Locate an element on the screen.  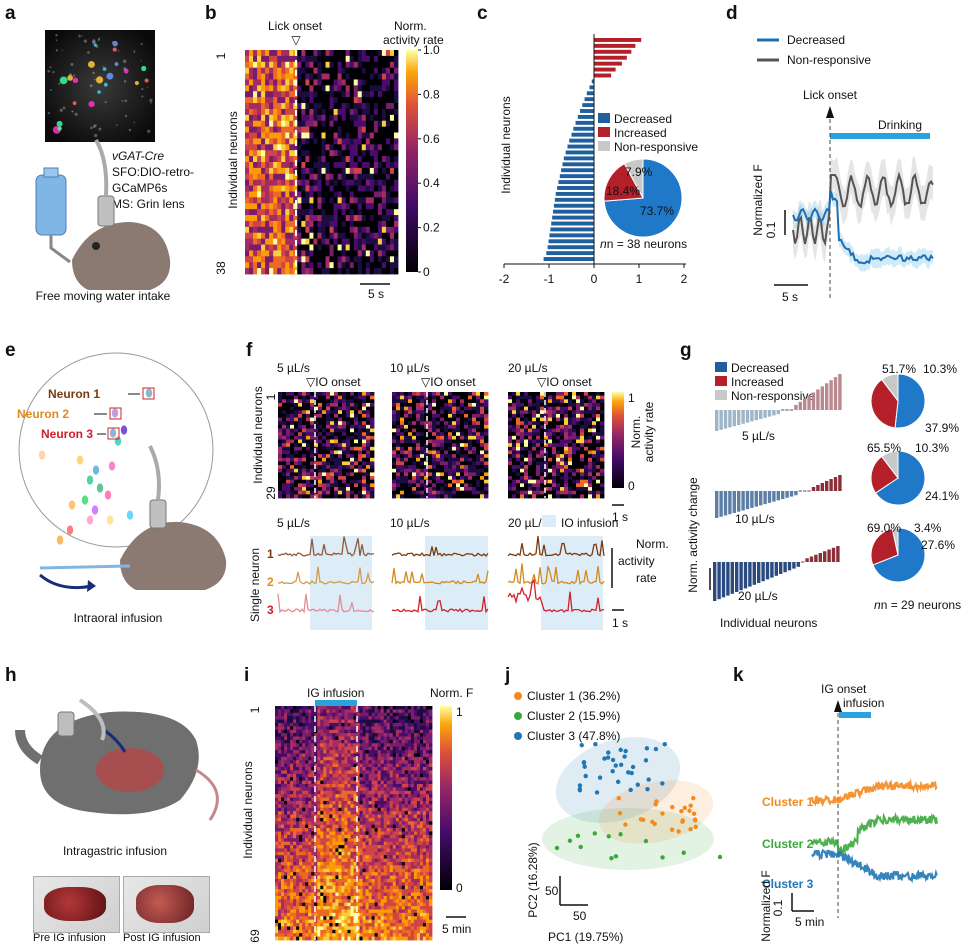
pie2-label-decreased: 65.5% is located at coordinates (884, 448).